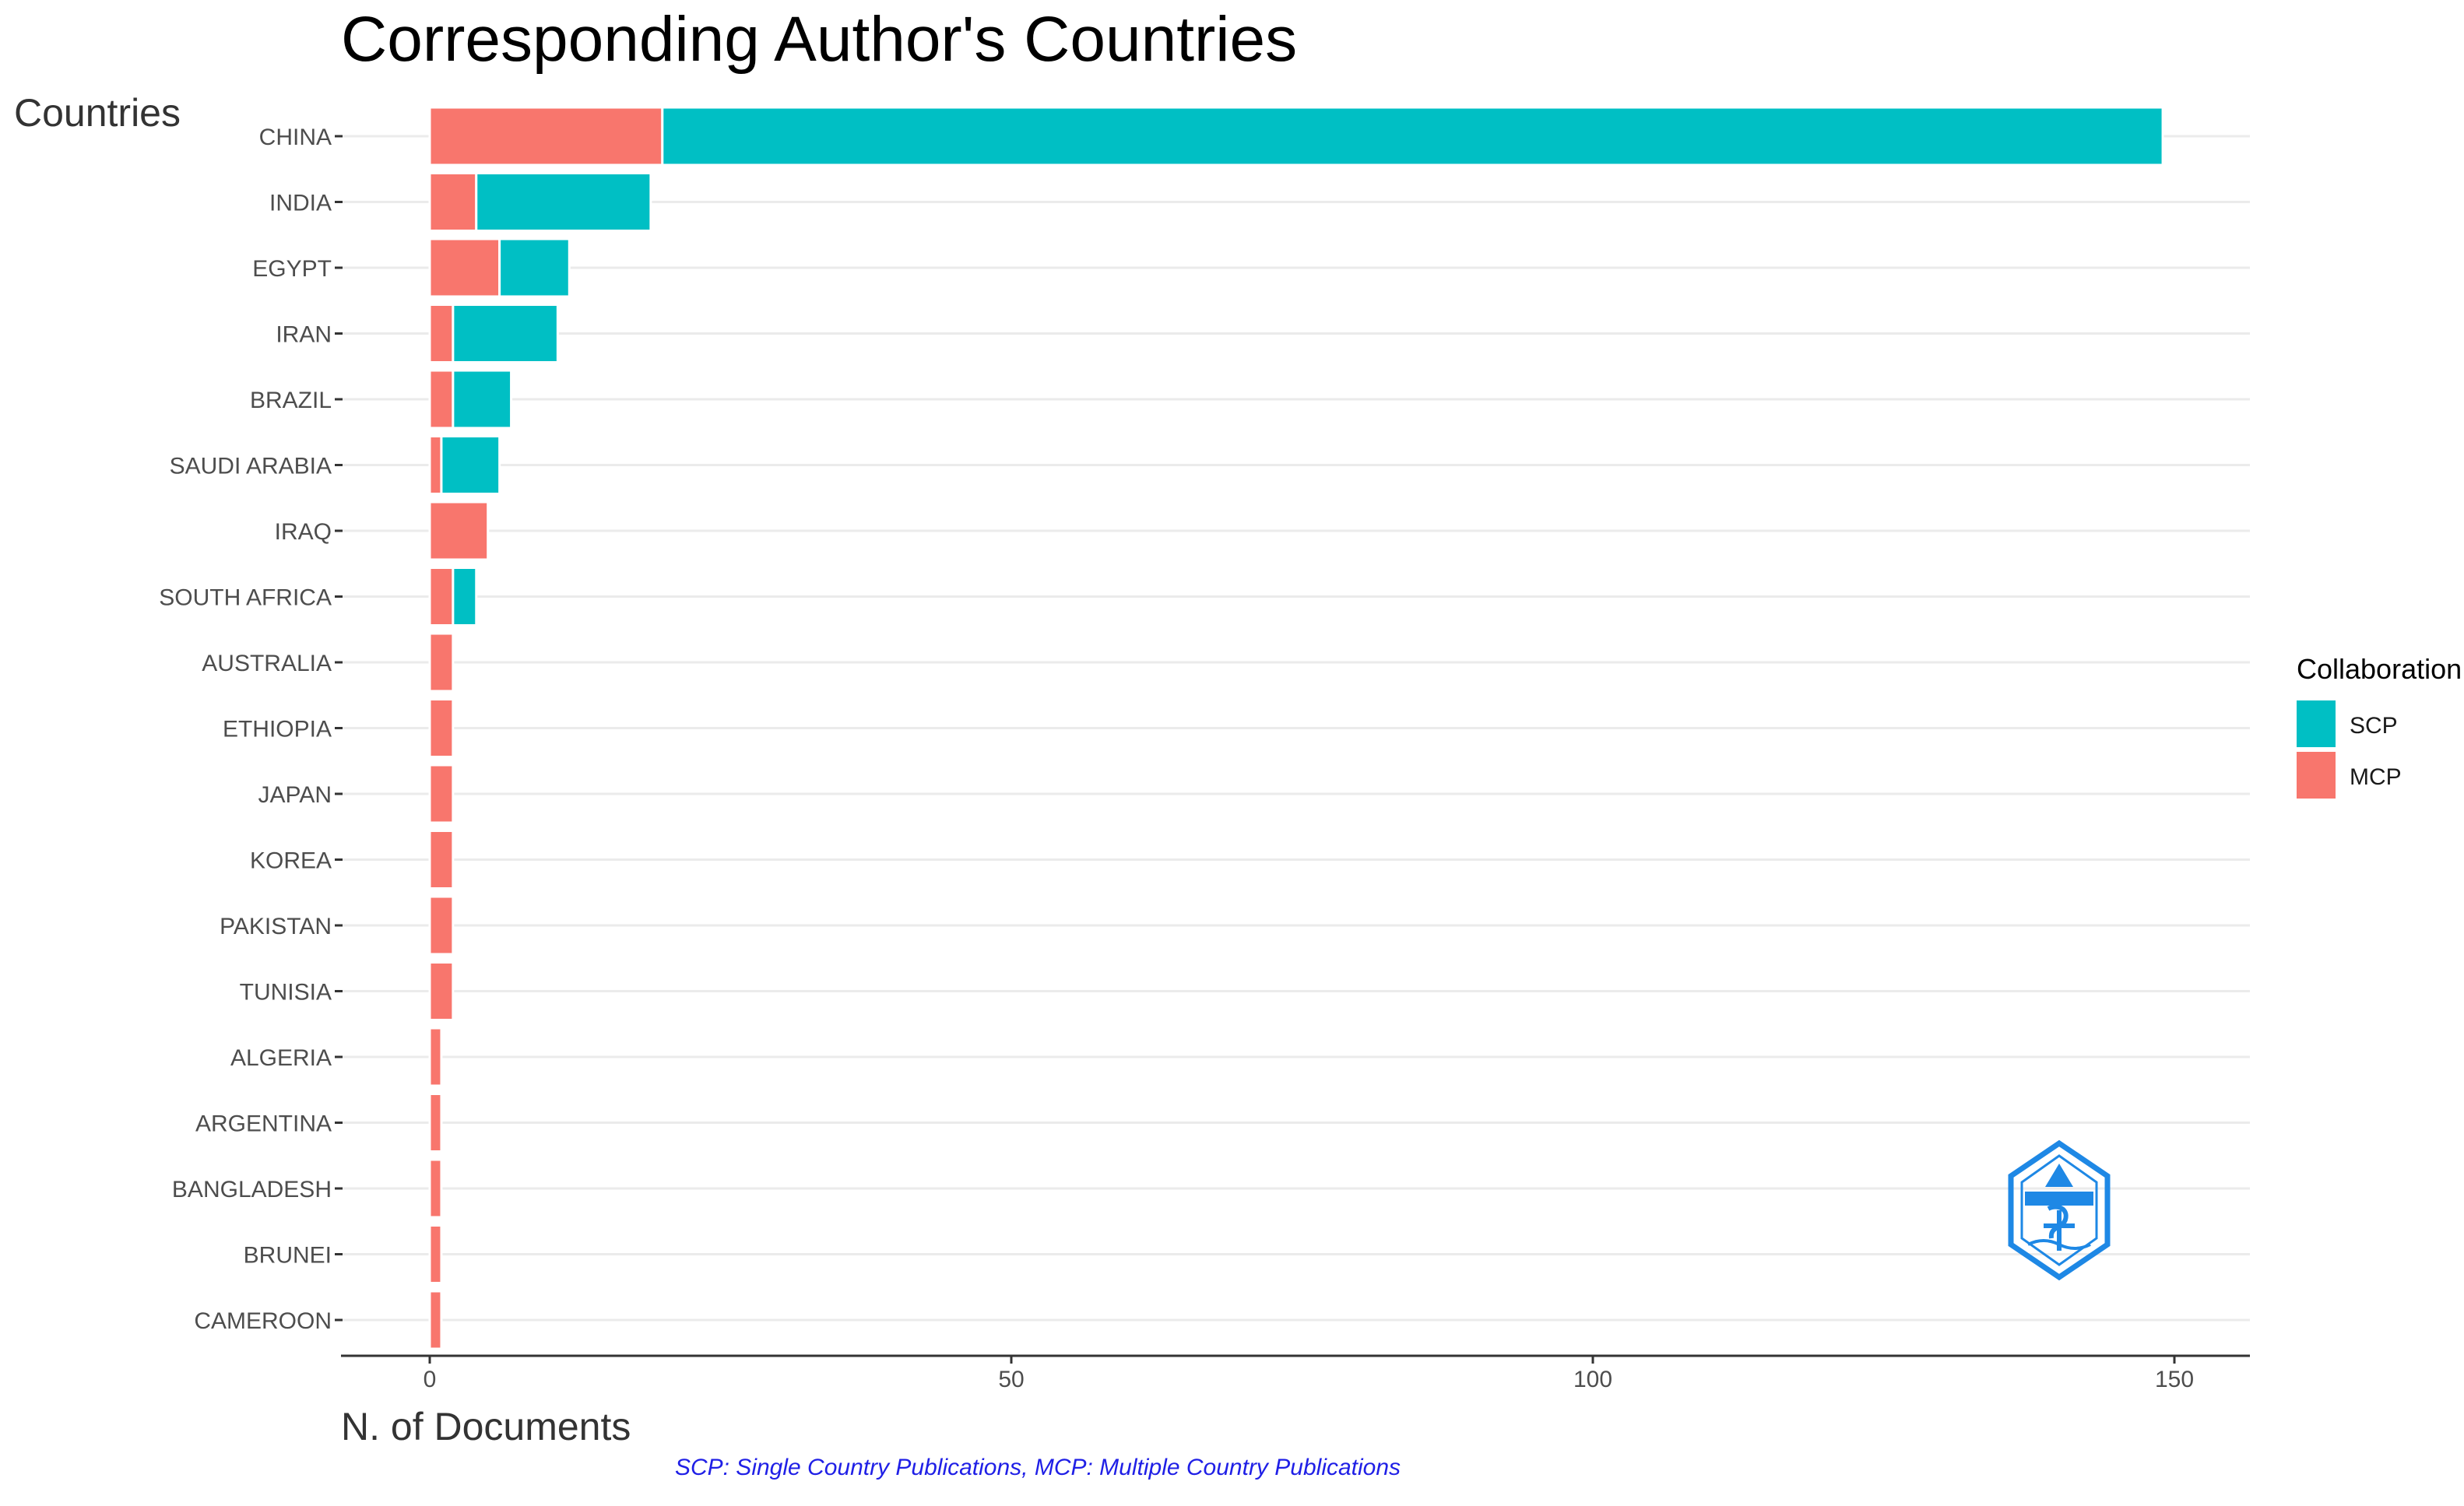 This screenshot has width=2464, height=1506. Describe the element at coordinates (2374, 726) in the screenshot. I see `legend-label-scp: SCP` at that location.